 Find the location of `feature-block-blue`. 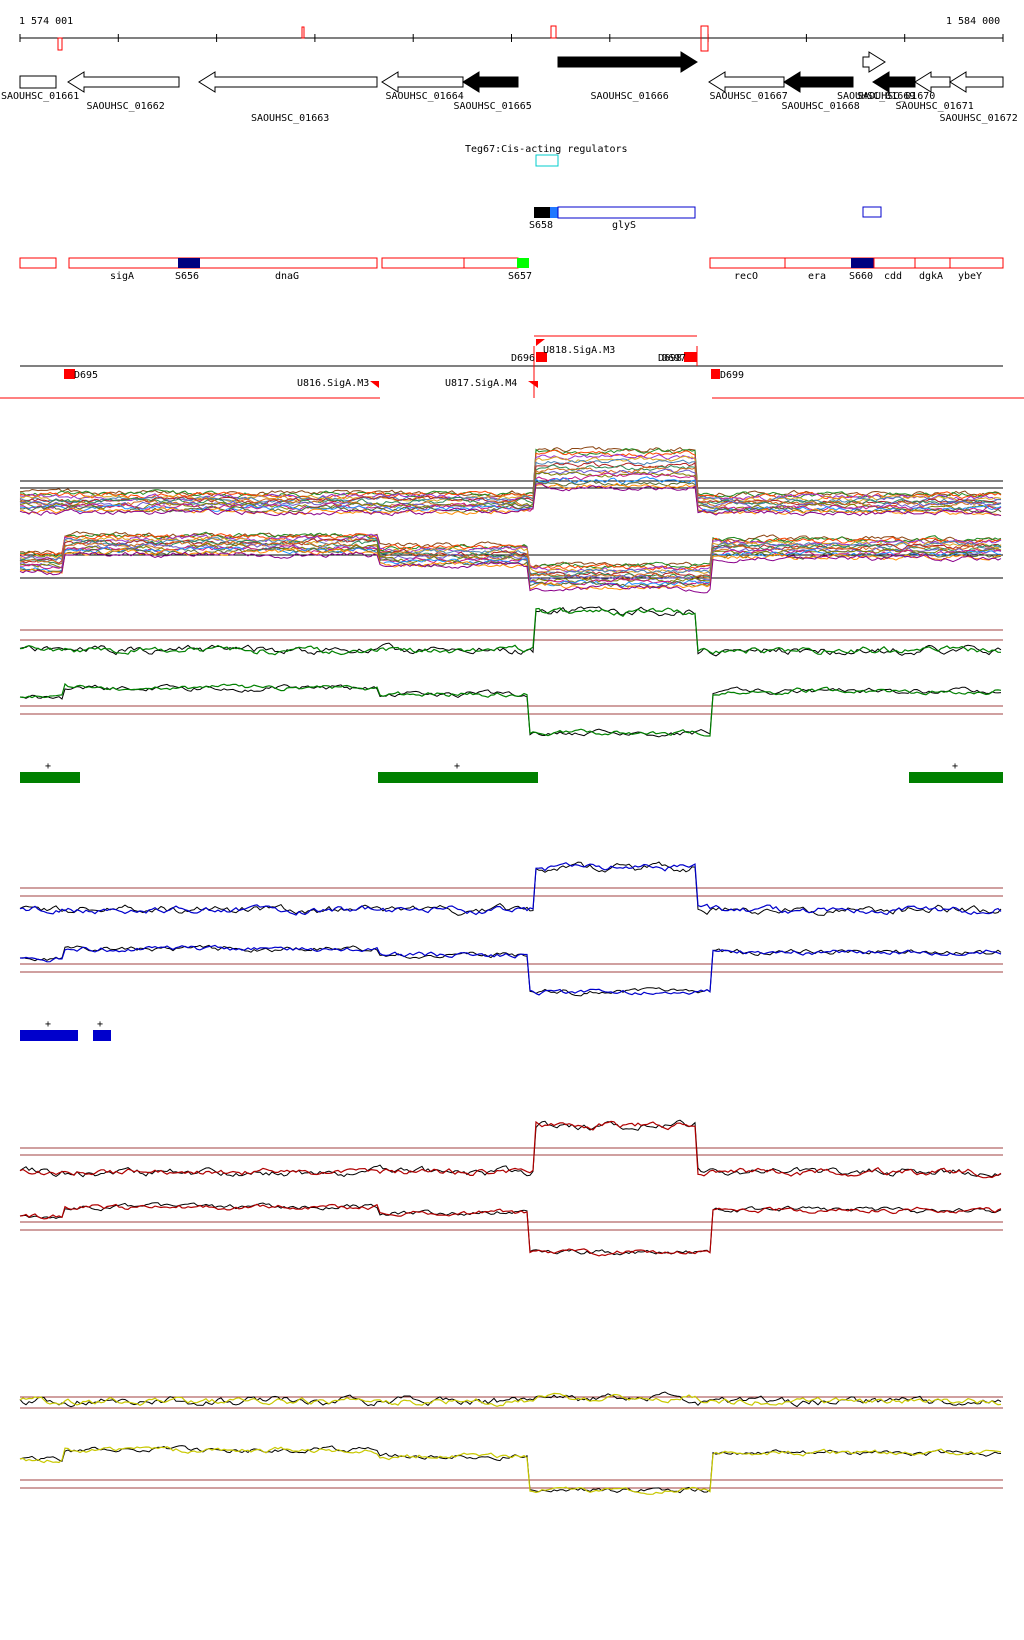

feature-block-blue is located at coordinates (554, 212).